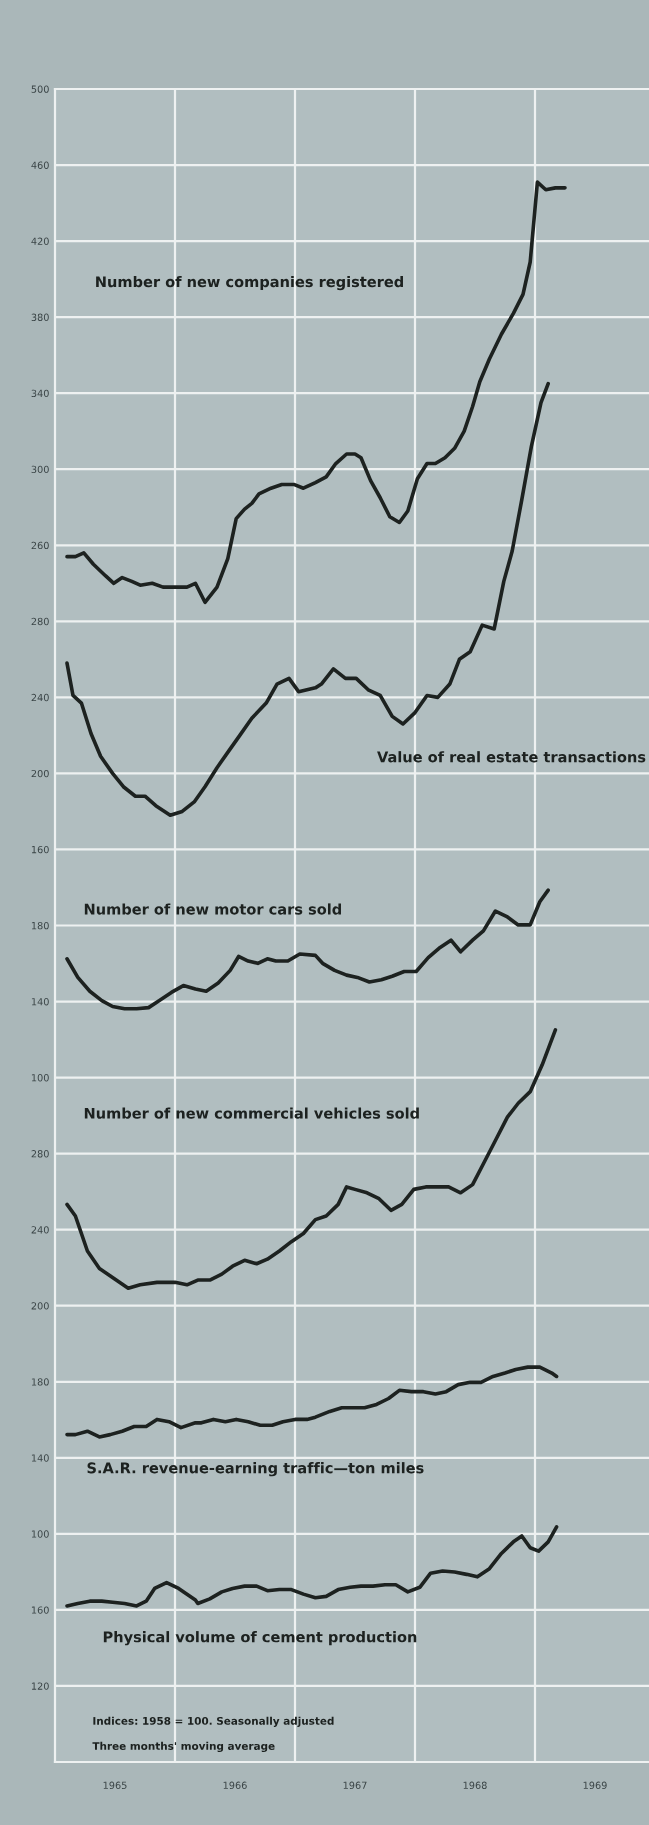 The image size is (649, 1825). What do you see at coordinates (40, 165) in the screenshot?
I see `y-tick-label: 460` at bounding box center [40, 165].